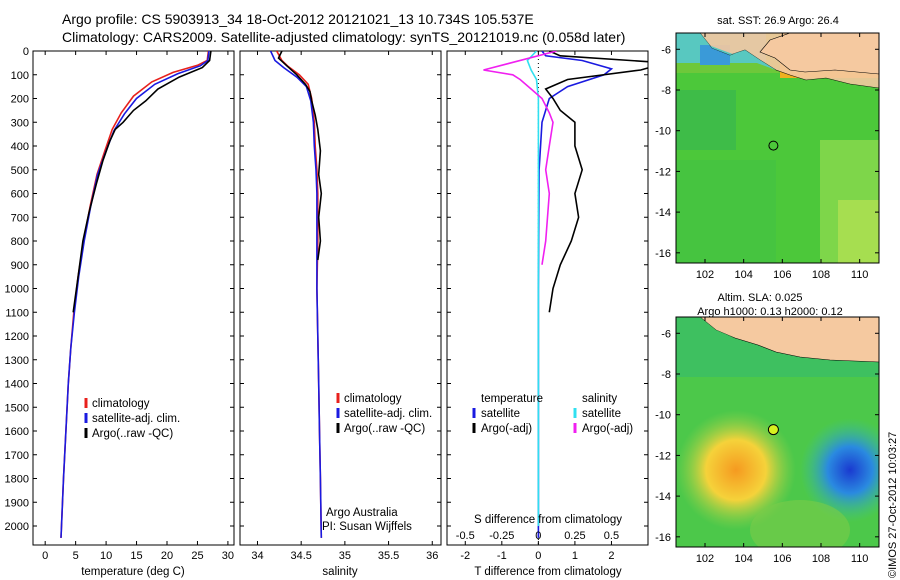 The image size is (900, 580). I want to click on depth-tick-label: 300, so click(20, 123).